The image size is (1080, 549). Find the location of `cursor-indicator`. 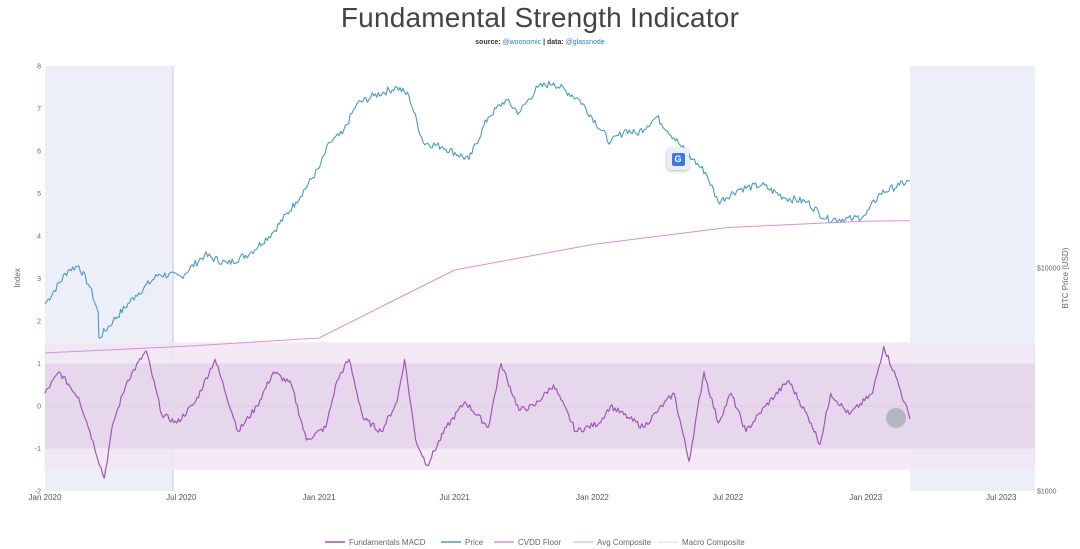

cursor-indicator is located at coordinates (896, 418).